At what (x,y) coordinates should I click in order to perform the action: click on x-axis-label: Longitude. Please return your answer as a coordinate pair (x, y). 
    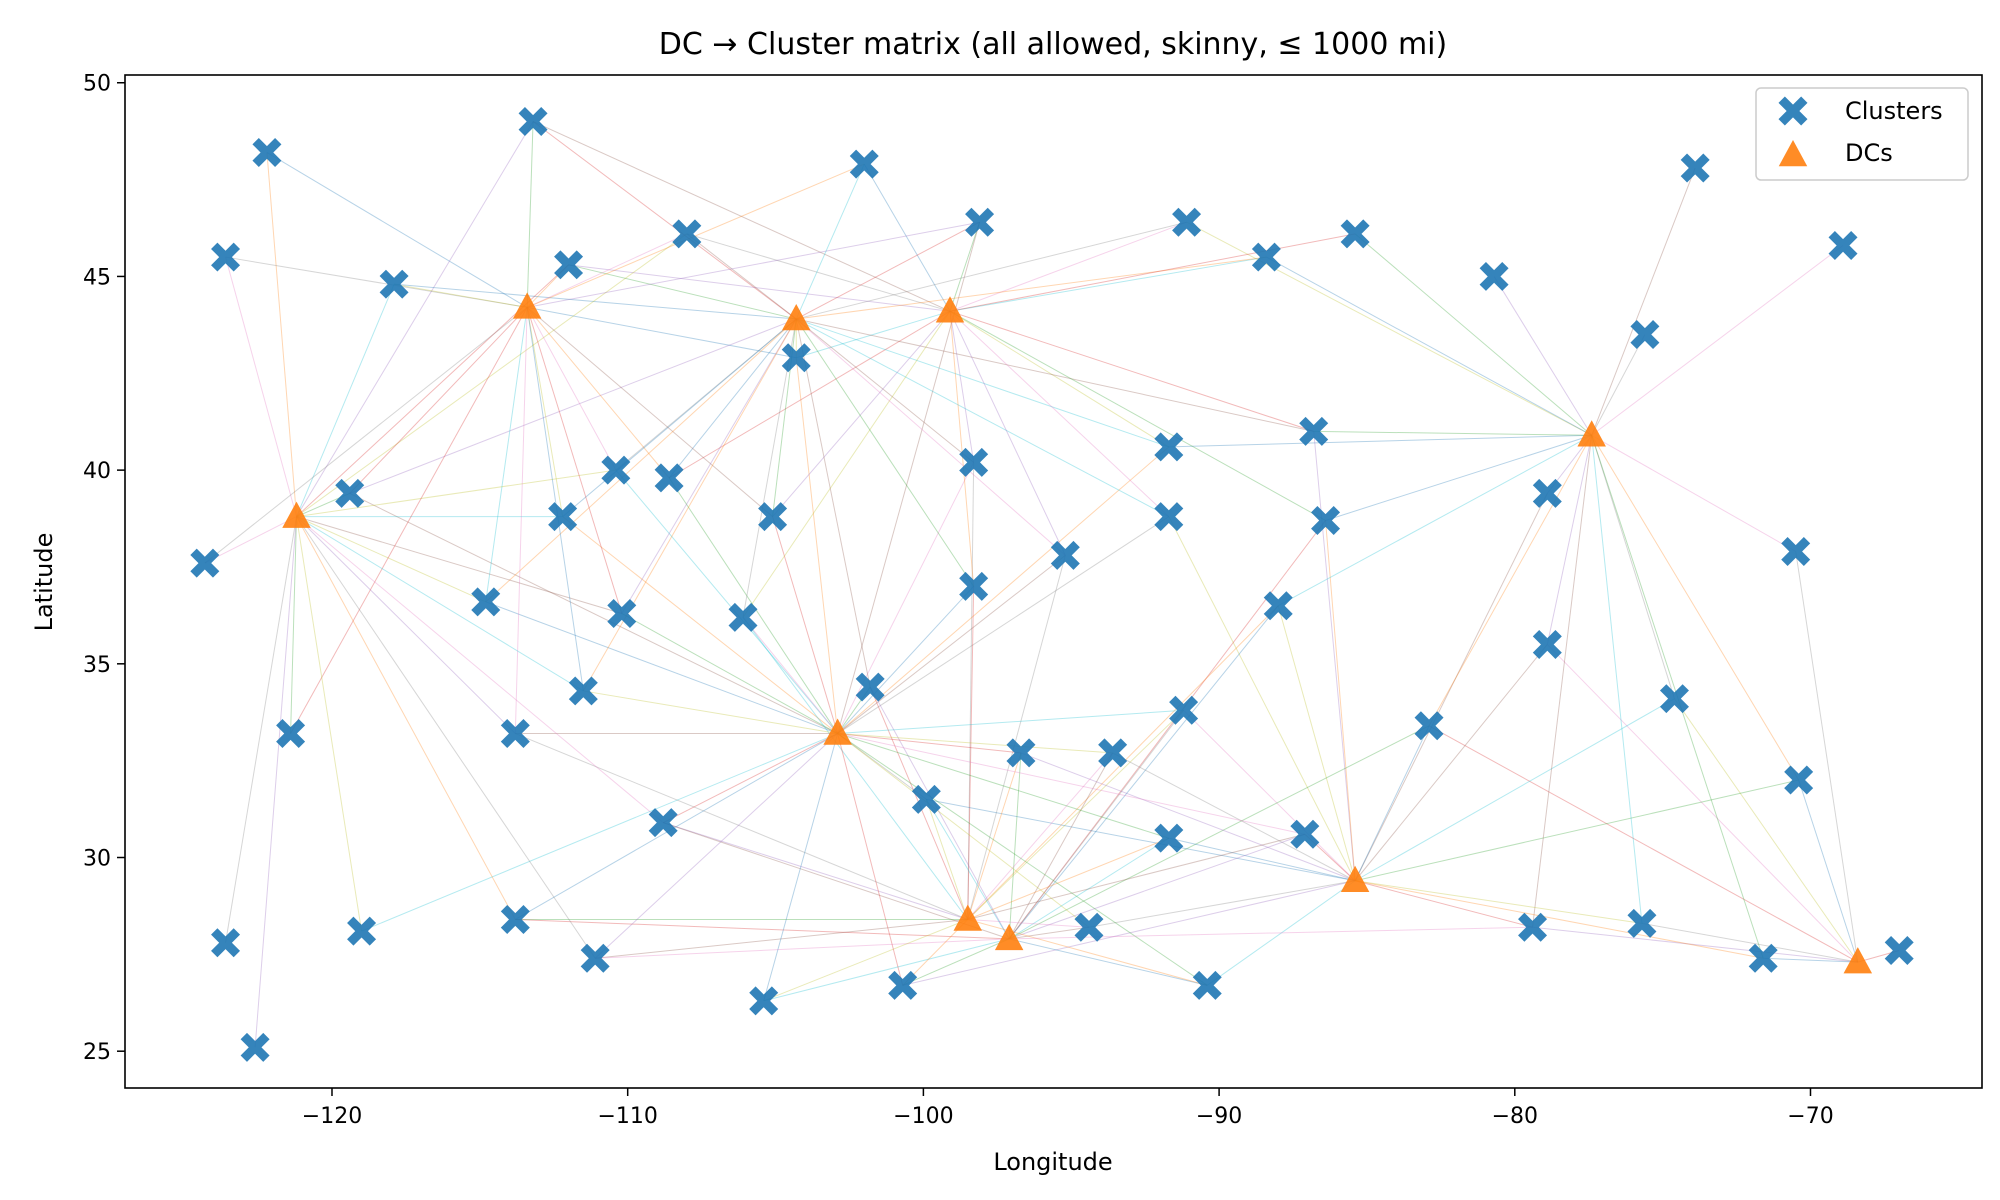
    Looking at the image, I should click on (1052, 1162).